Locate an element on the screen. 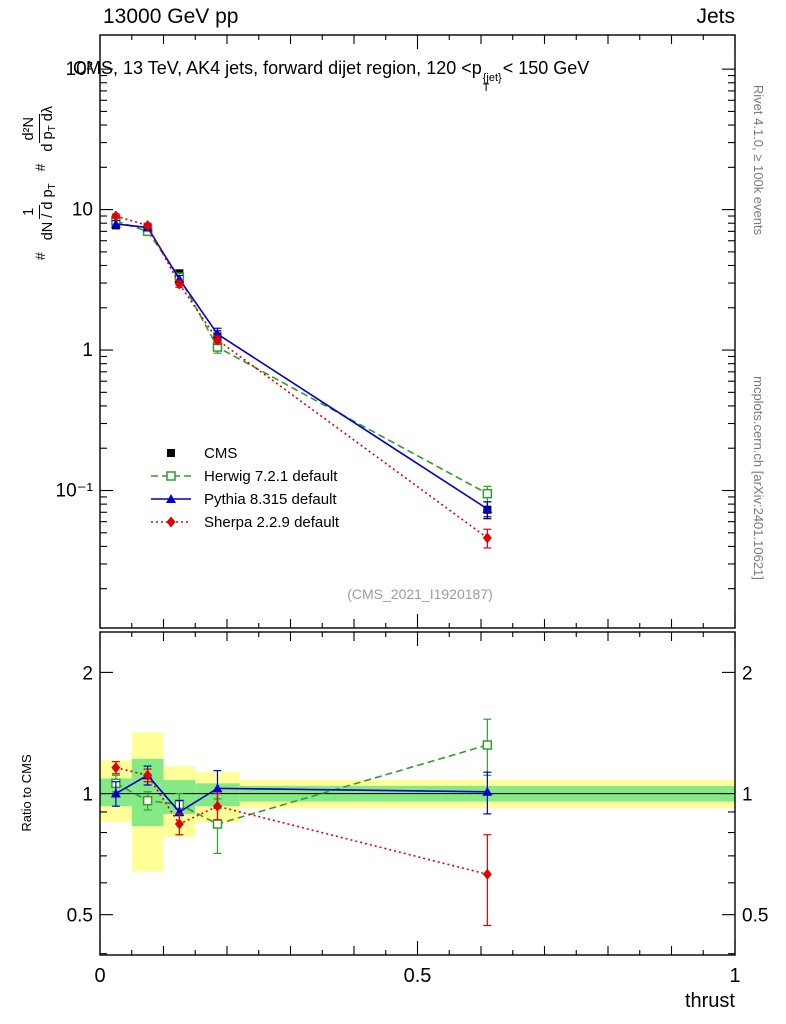  legend-label-pythia: Pythia 8.315 default is located at coordinates (270, 499).